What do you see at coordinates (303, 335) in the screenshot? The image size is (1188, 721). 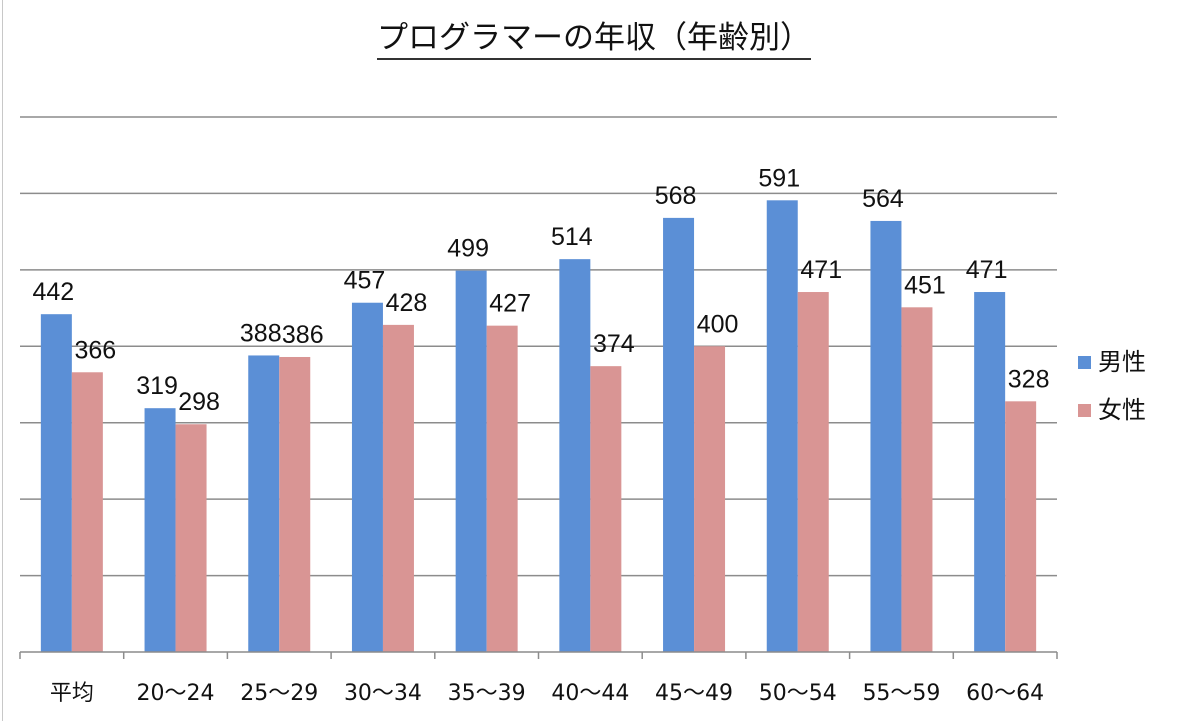 I see `data-label: 386` at bounding box center [303, 335].